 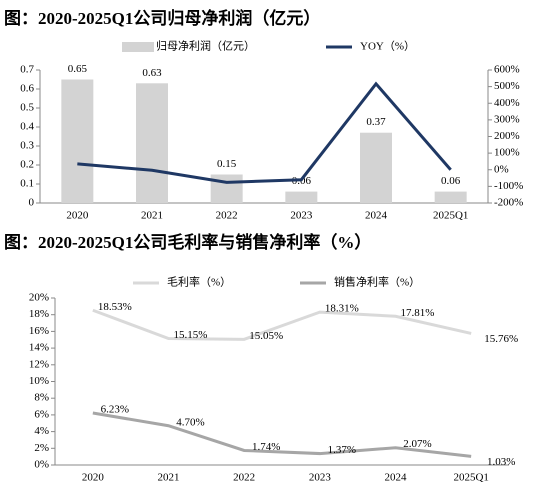 What do you see at coordinates (78, 69) in the screenshot?
I see `data-label: 0.65` at bounding box center [78, 69].